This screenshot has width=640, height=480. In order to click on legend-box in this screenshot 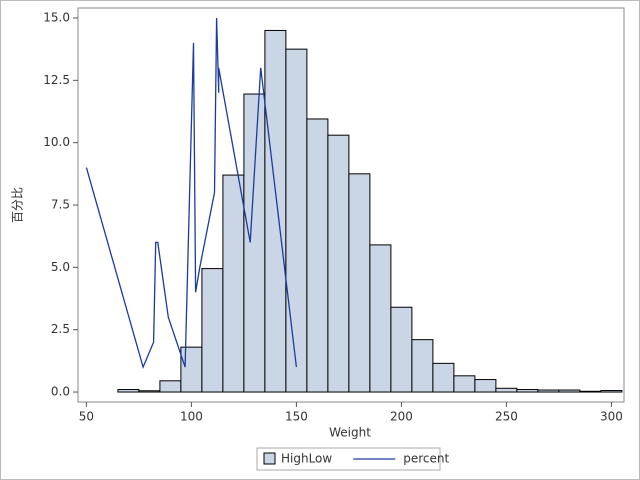, I will do `click(348, 459)`.